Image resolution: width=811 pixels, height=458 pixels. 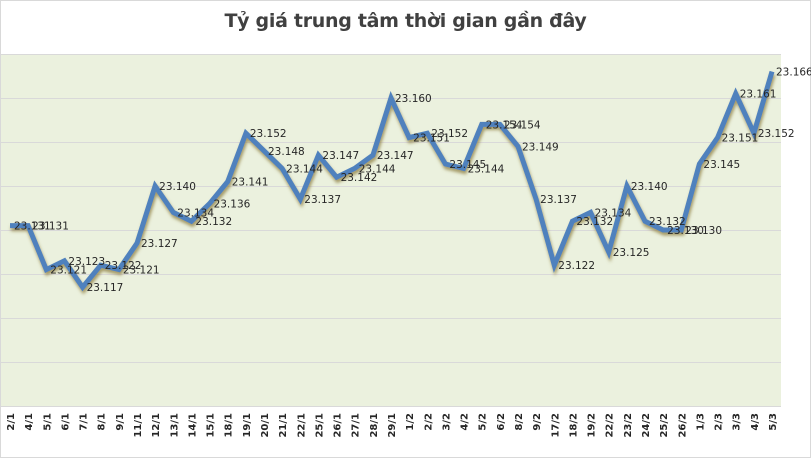 What do you see at coordinates (192, 425) in the screenshot?
I see `x-axis-tick-label: 14/1` at bounding box center [192, 425].